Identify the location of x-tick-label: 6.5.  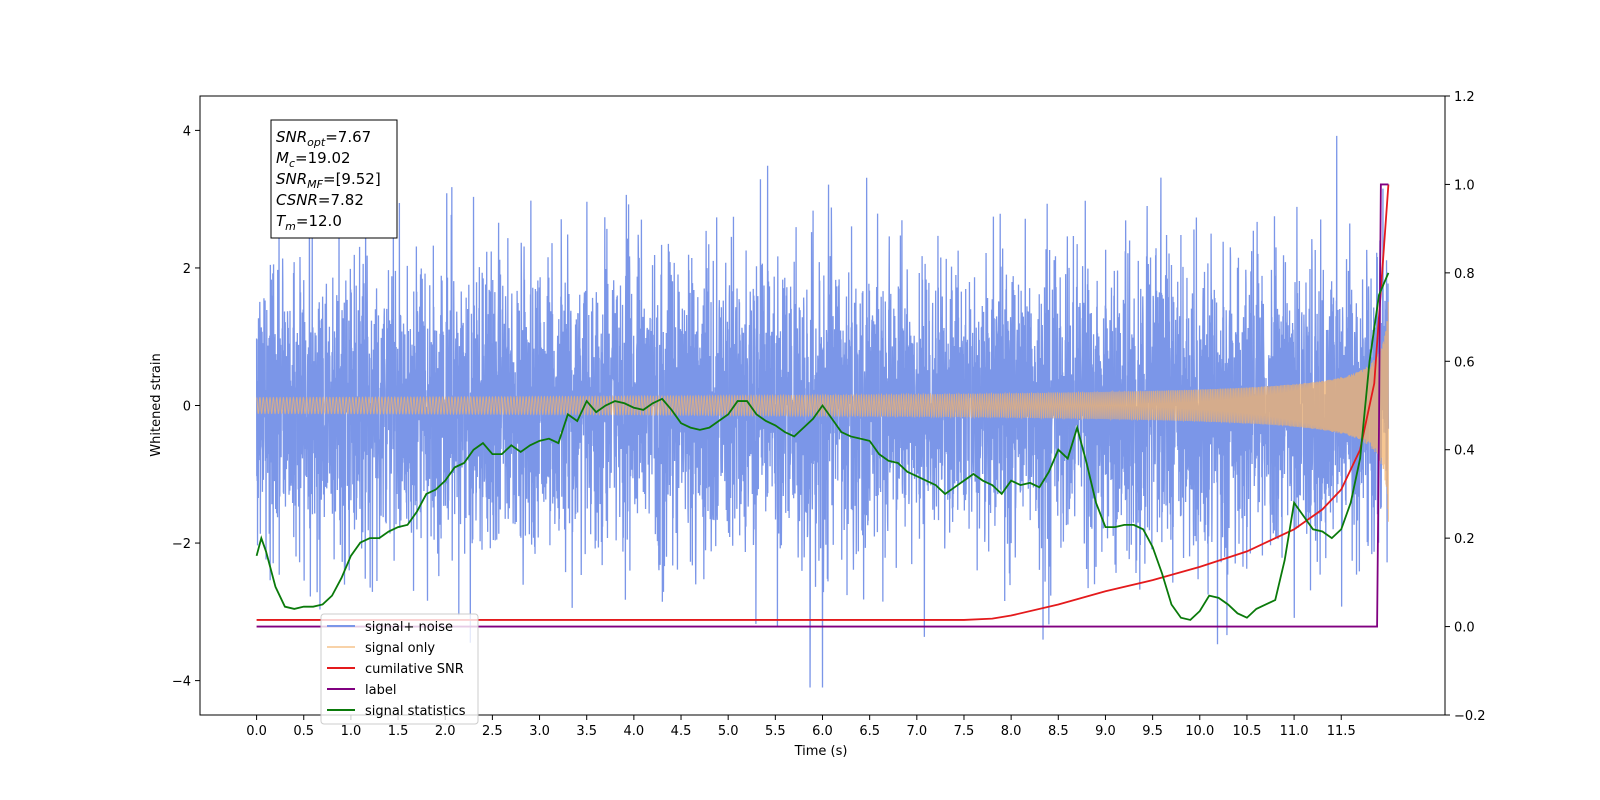
(869, 731).